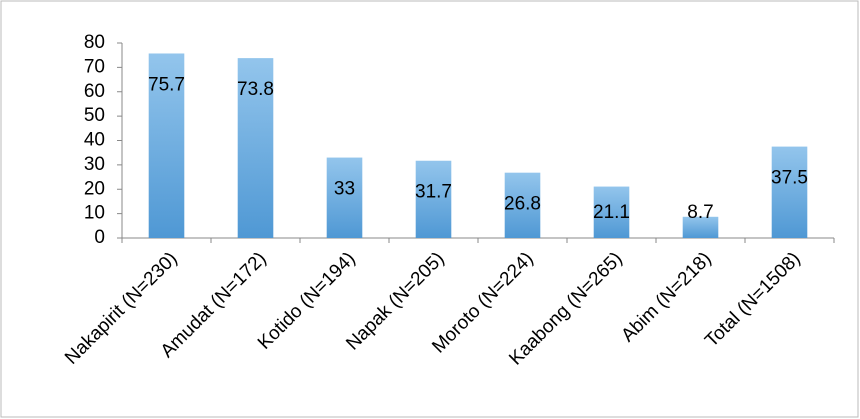  What do you see at coordinates (99, 237) in the screenshot?
I see `y-tick-label: 0` at bounding box center [99, 237].